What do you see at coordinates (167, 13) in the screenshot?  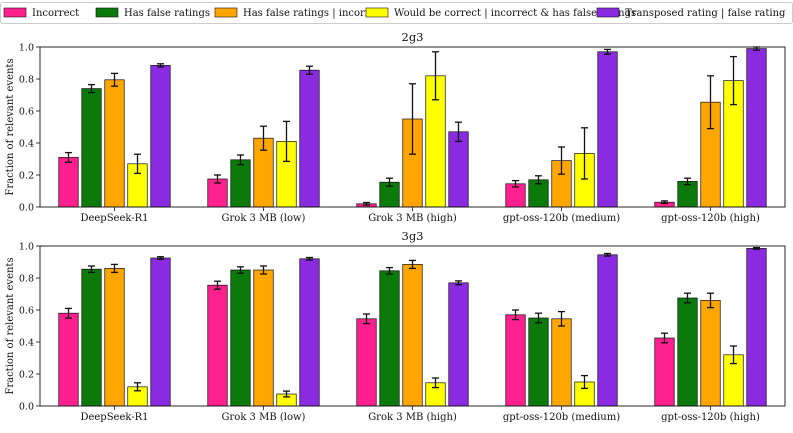 I see `legend-label: Has false ratings` at bounding box center [167, 13].